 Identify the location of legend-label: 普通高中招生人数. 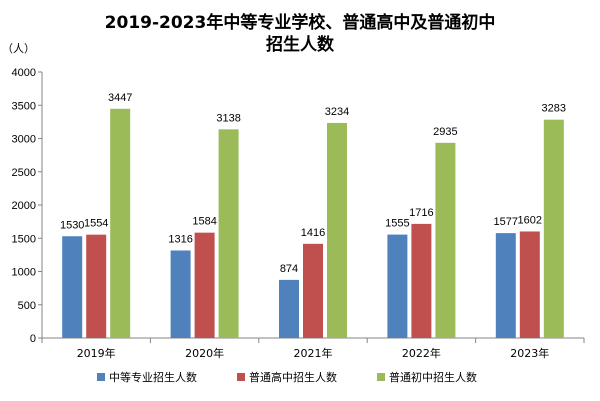
(293, 377).